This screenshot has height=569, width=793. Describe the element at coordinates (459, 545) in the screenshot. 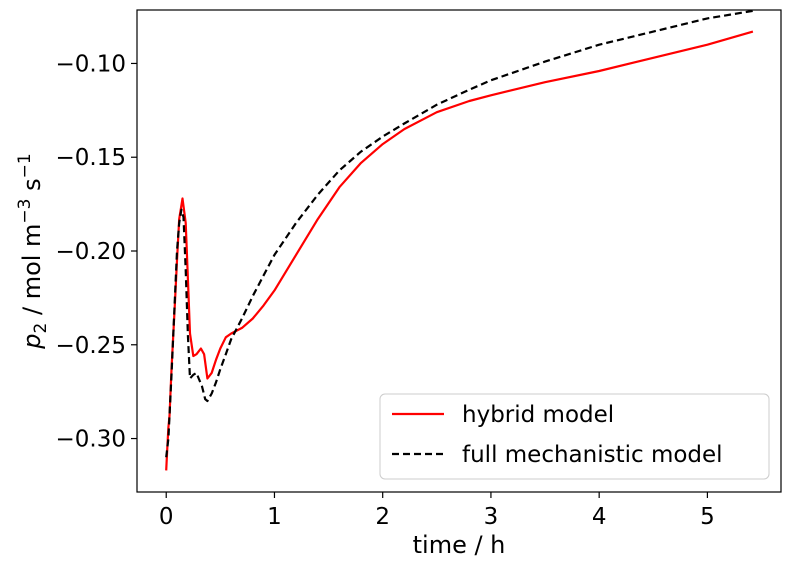

I see `x-axis-title: time / h` at that location.